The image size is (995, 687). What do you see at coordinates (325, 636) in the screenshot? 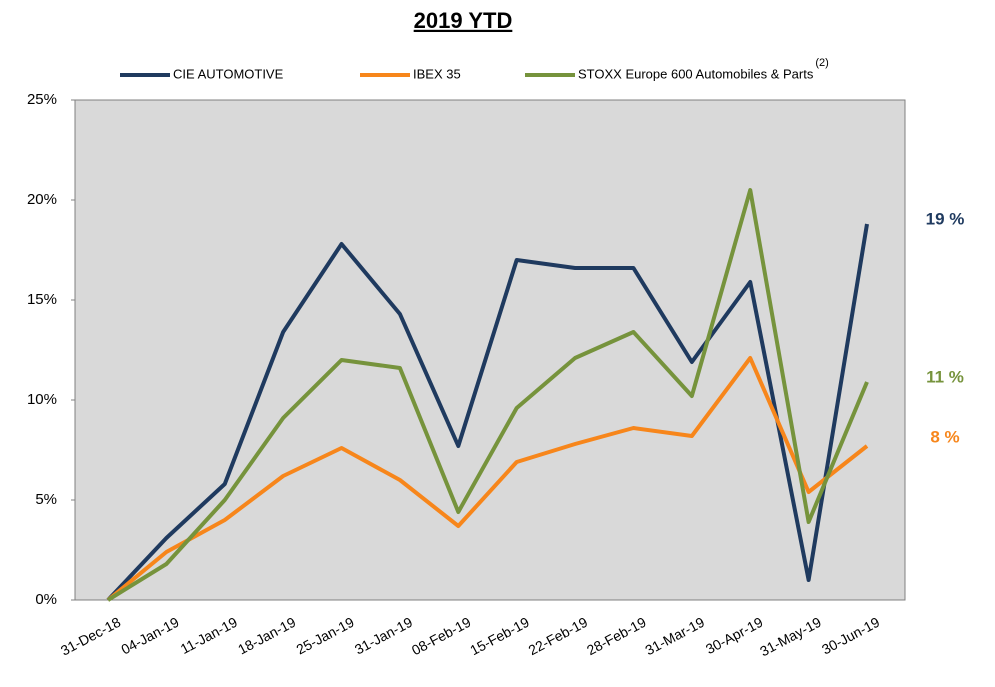
I see `x-tick-label: 25-Jan-19` at bounding box center [325, 636].